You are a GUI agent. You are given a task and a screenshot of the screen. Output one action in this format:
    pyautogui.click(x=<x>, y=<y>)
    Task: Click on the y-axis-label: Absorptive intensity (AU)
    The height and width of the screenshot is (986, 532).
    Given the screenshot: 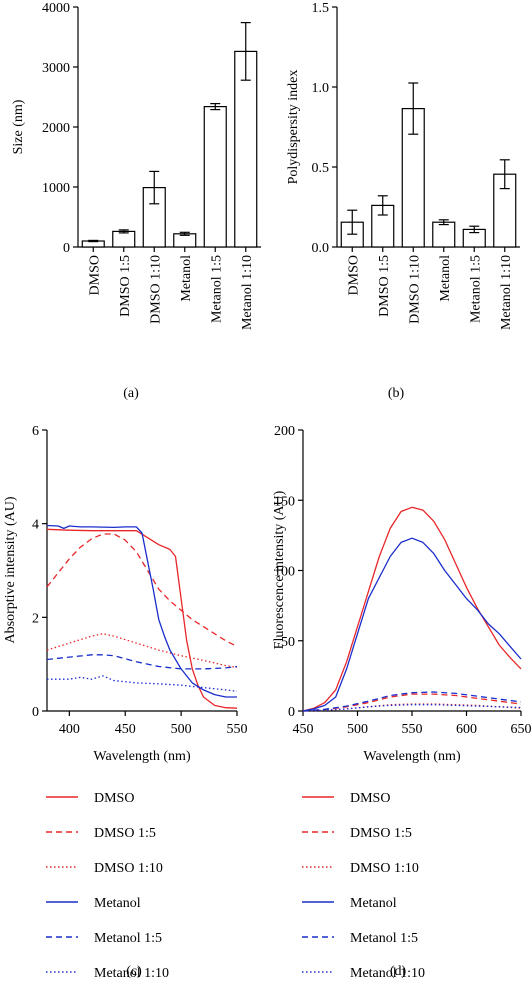 What is the action you would take?
    pyautogui.click(x=10, y=569)
    